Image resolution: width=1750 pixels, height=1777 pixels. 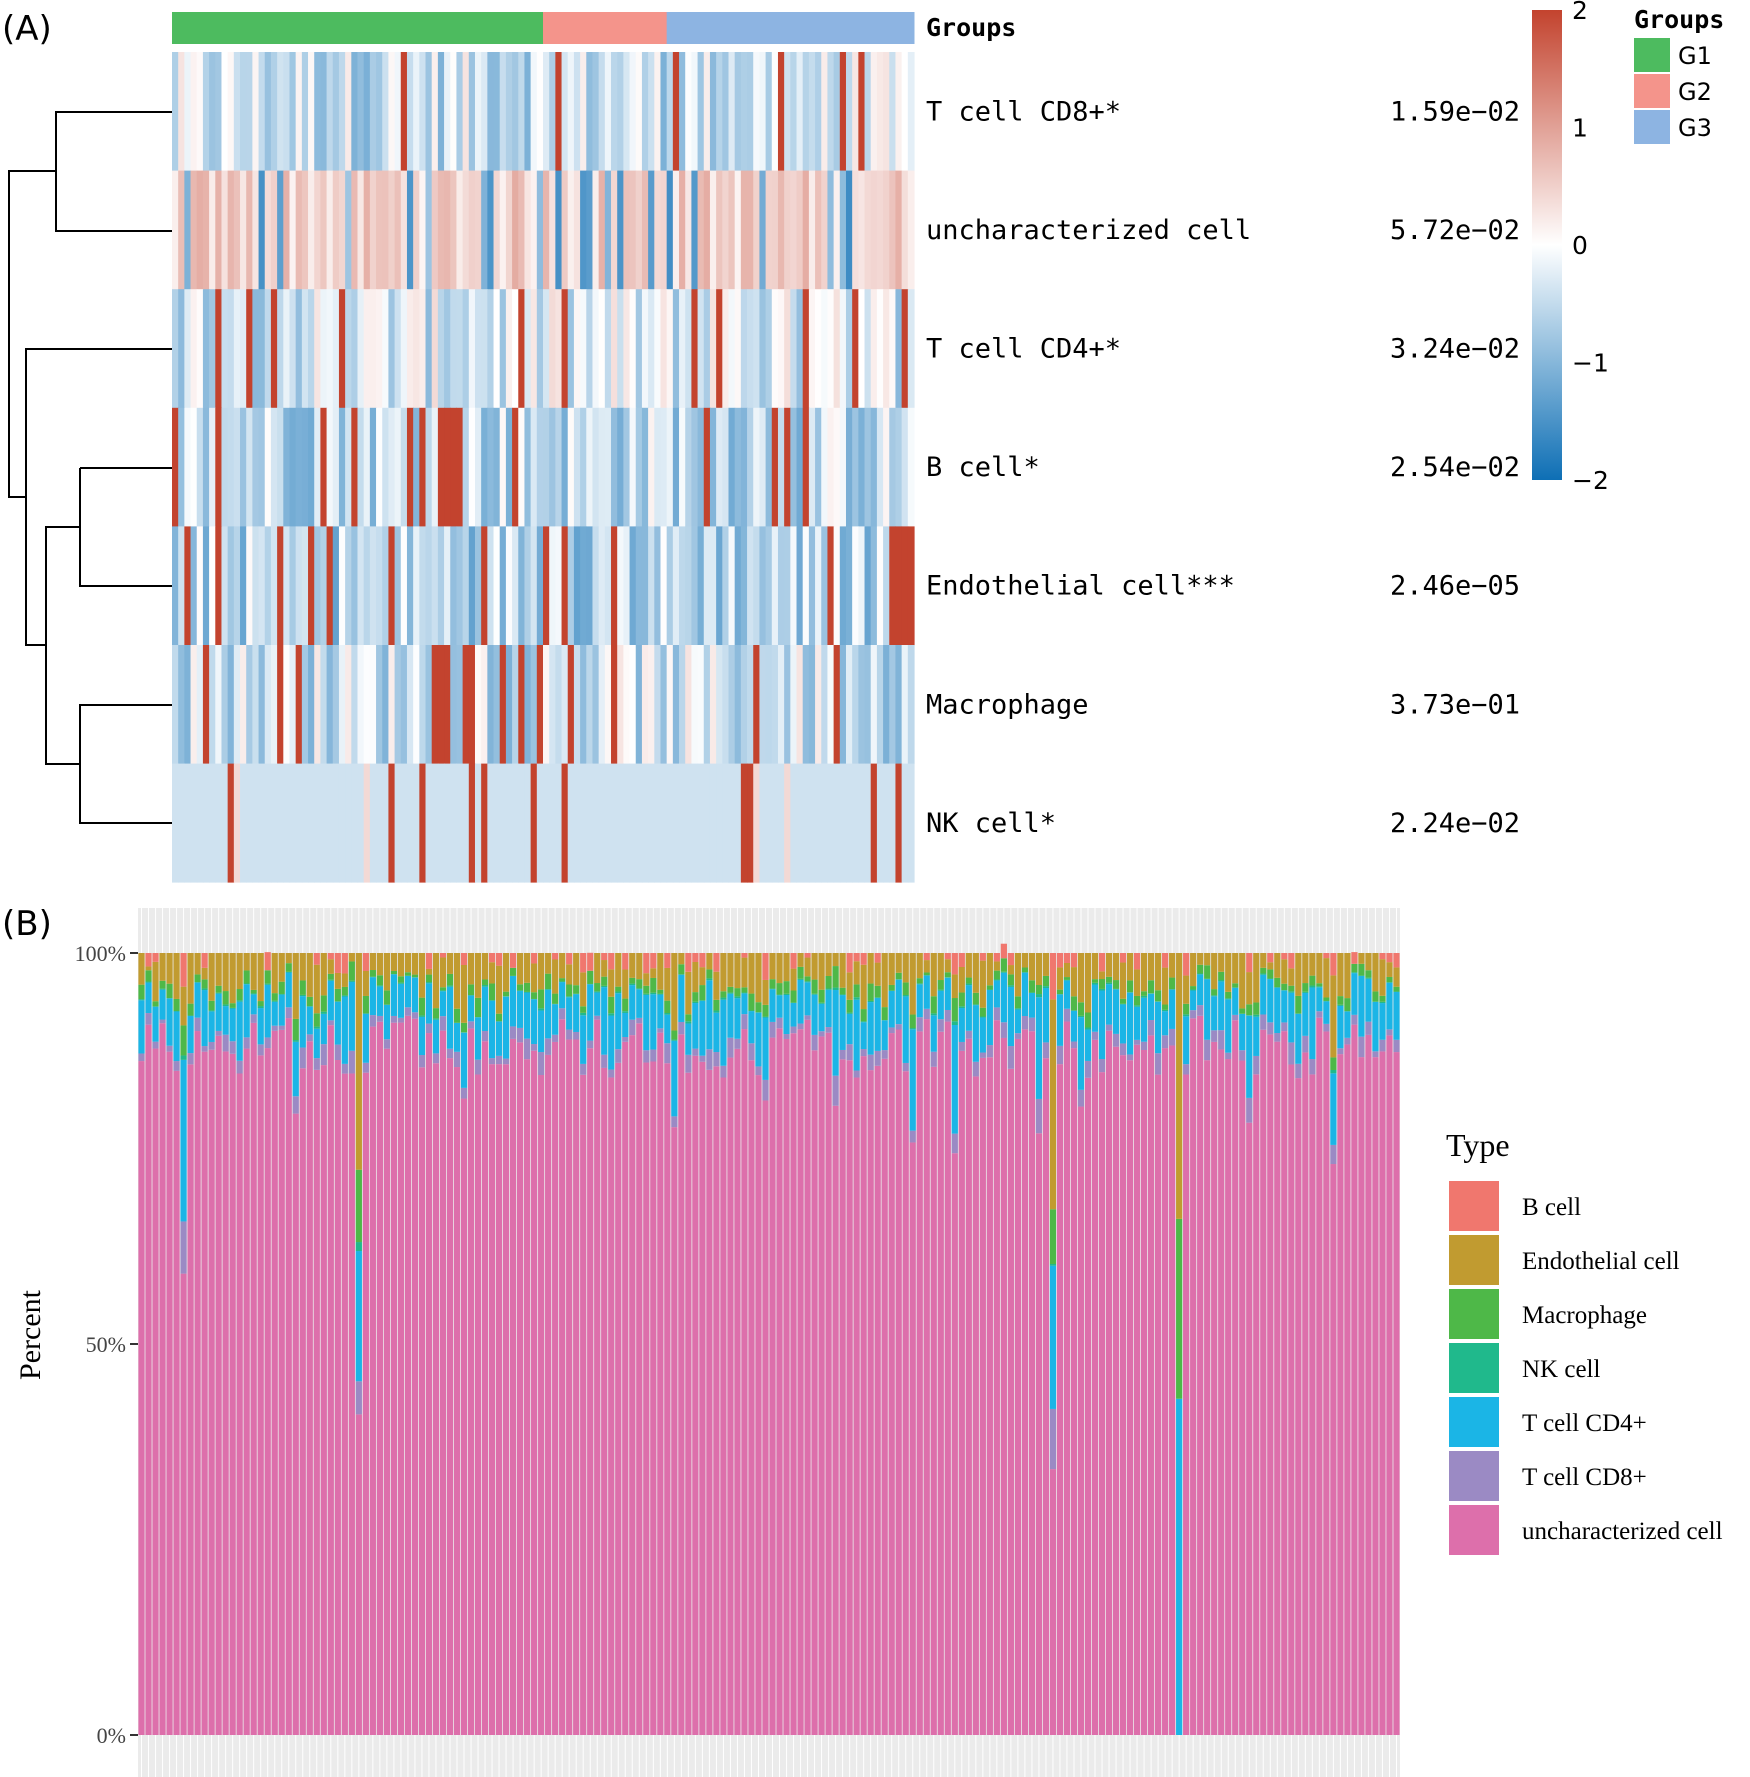 I want to click on color-scale-tick: 2, so click(x=1580, y=12).